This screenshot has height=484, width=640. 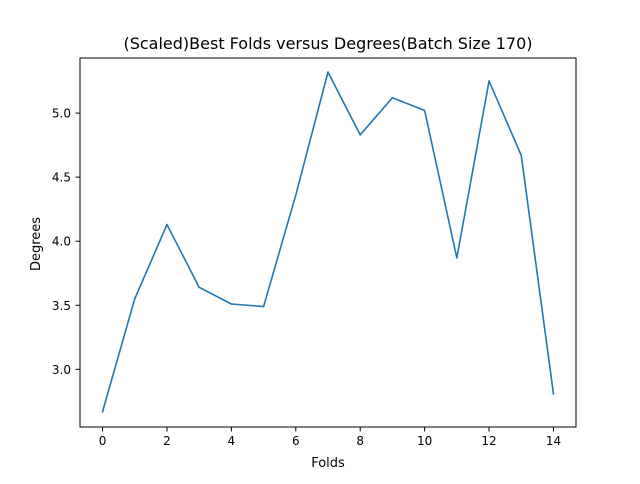 I want to click on x-tick-label: 10, so click(x=424, y=441).